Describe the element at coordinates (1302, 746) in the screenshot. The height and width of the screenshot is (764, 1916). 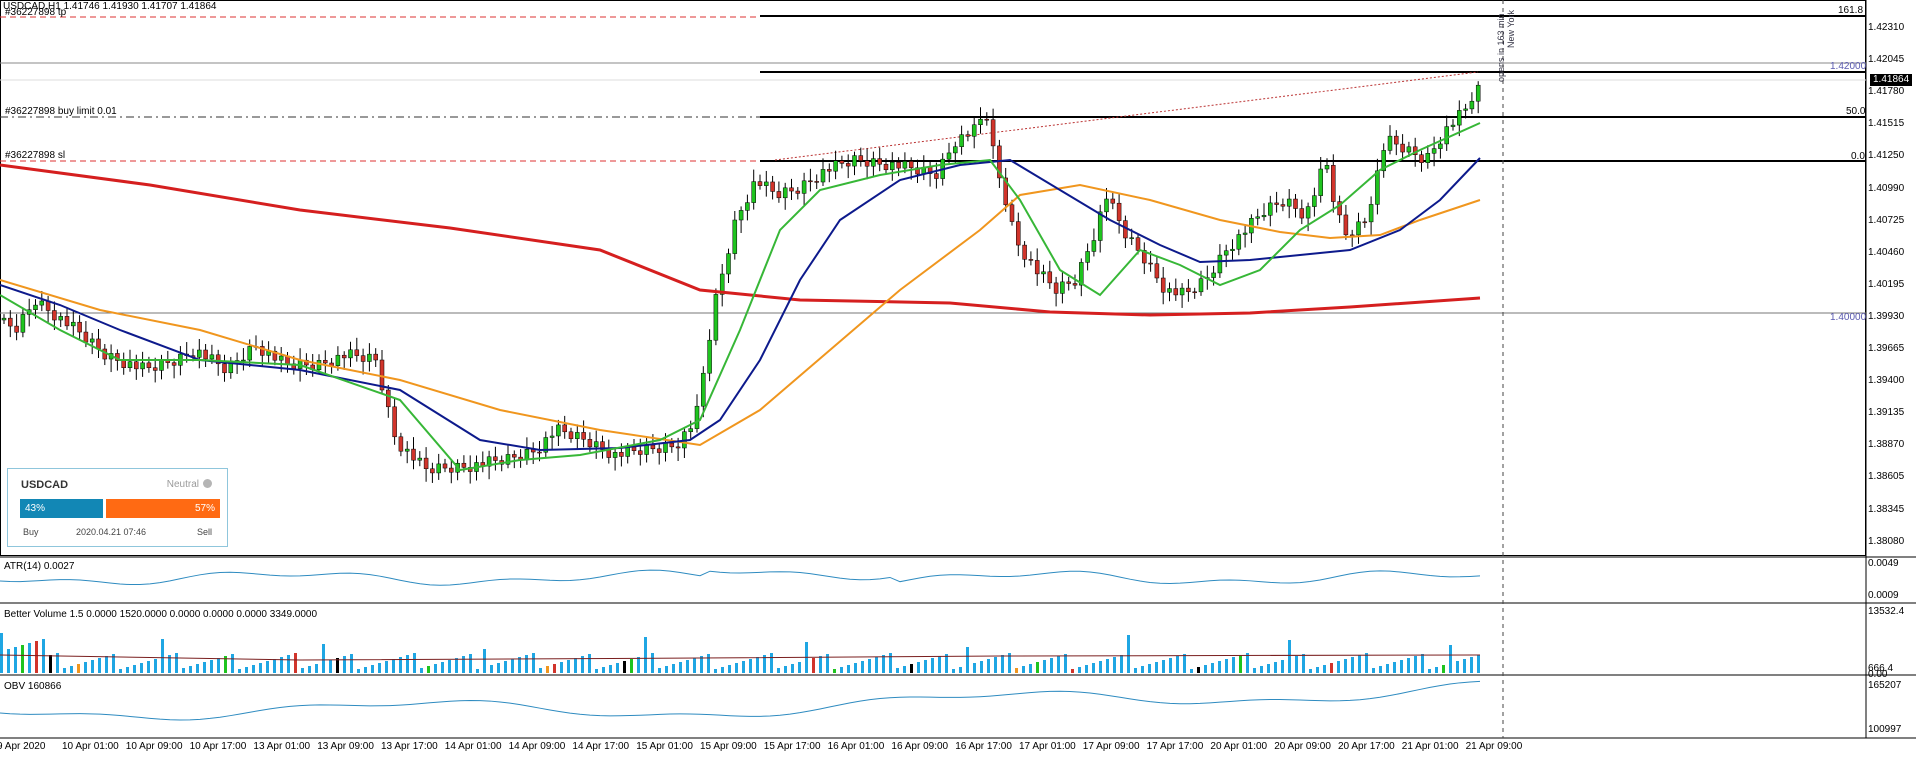
I see `time-tick: 20 Apr 09:00` at that location.